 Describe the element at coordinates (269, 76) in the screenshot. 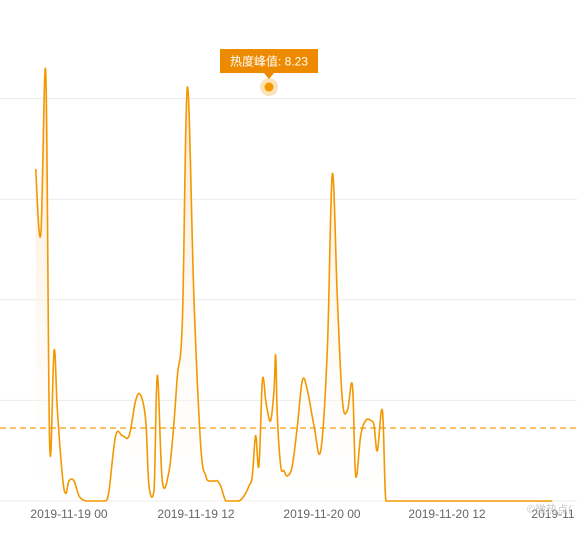

I see `peak-label-pointer` at that location.